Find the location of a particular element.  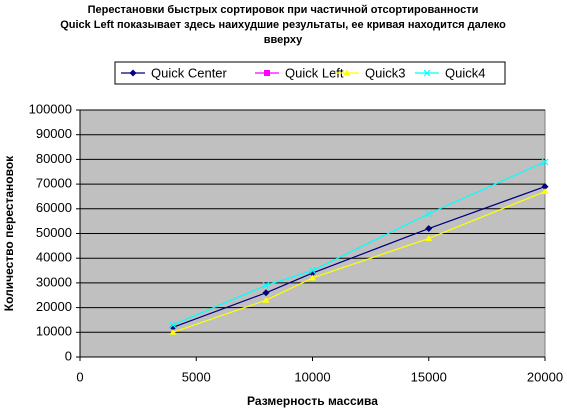

y-tick-label: 30000 is located at coordinates (54, 281).